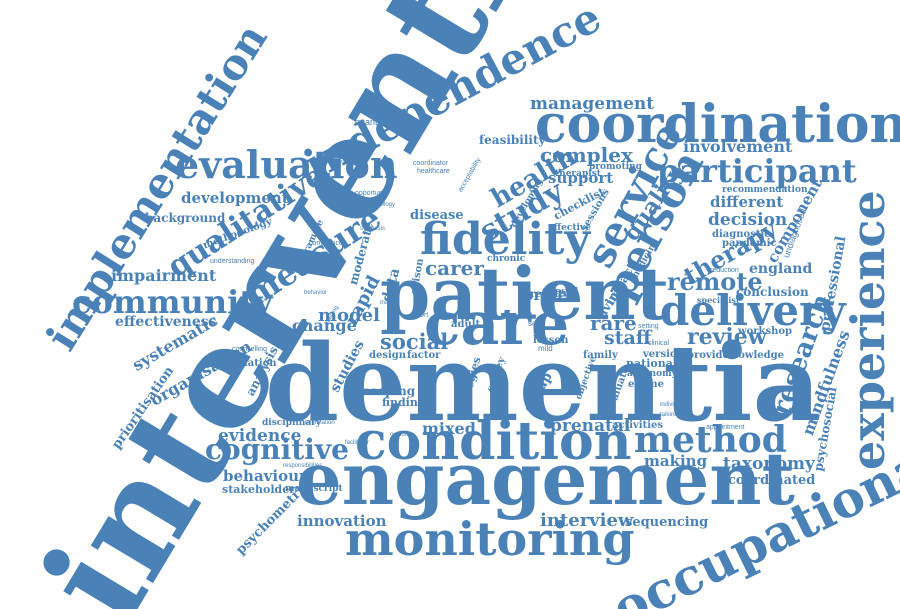 This screenshot has width=900, height=609. Describe the element at coordinates (545, 348) in the screenshot. I see `word-mild: mild` at that location.